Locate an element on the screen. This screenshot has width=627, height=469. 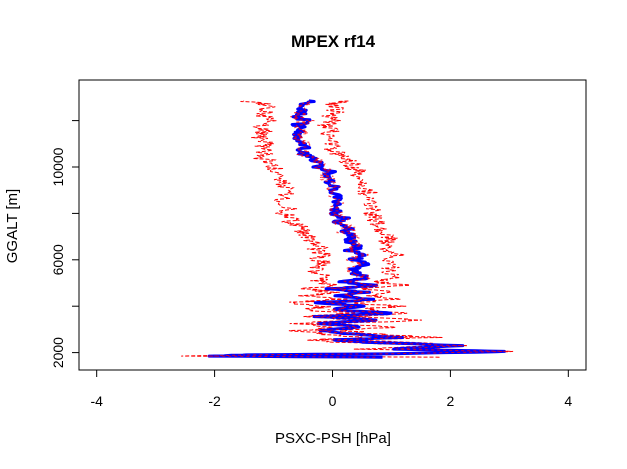
x-tick-label: -2 is located at coordinates (214, 401).